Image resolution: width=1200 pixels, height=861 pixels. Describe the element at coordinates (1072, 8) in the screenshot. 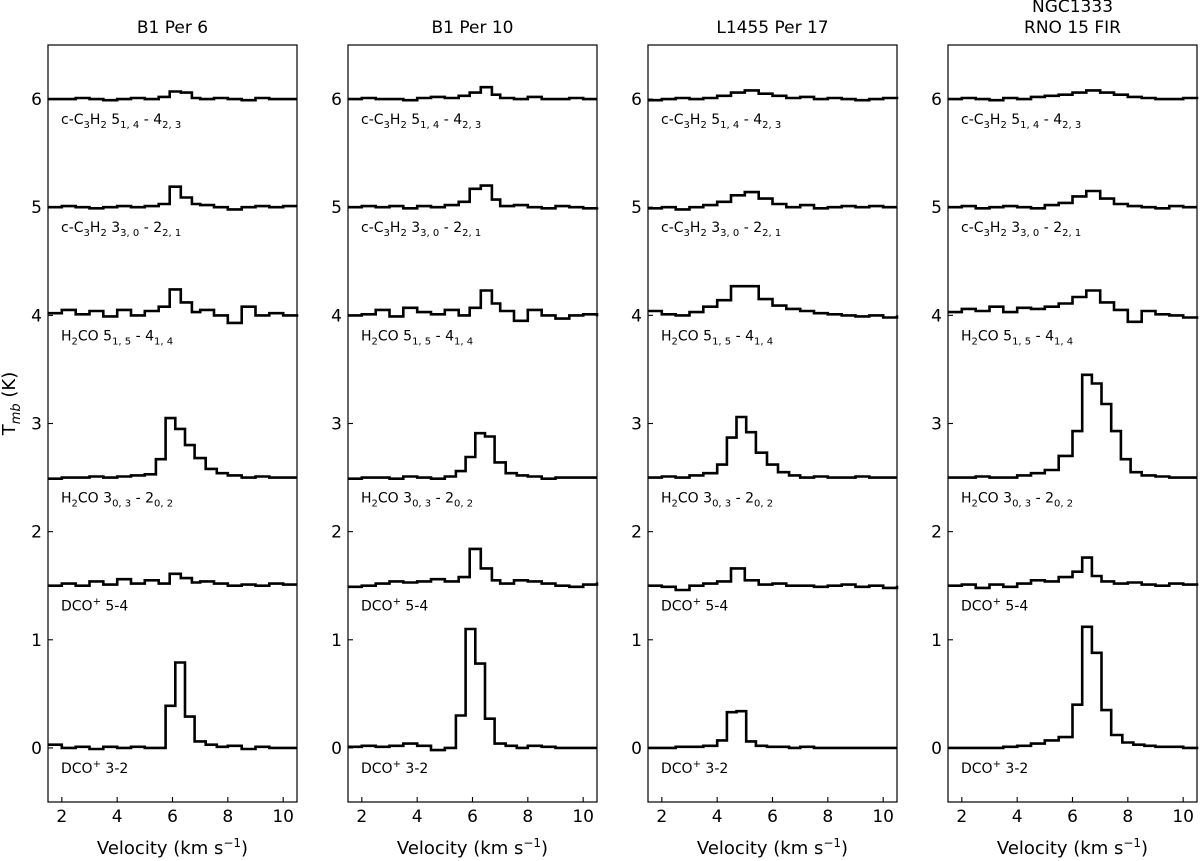

I see `panel-title: NGC1333` at that location.